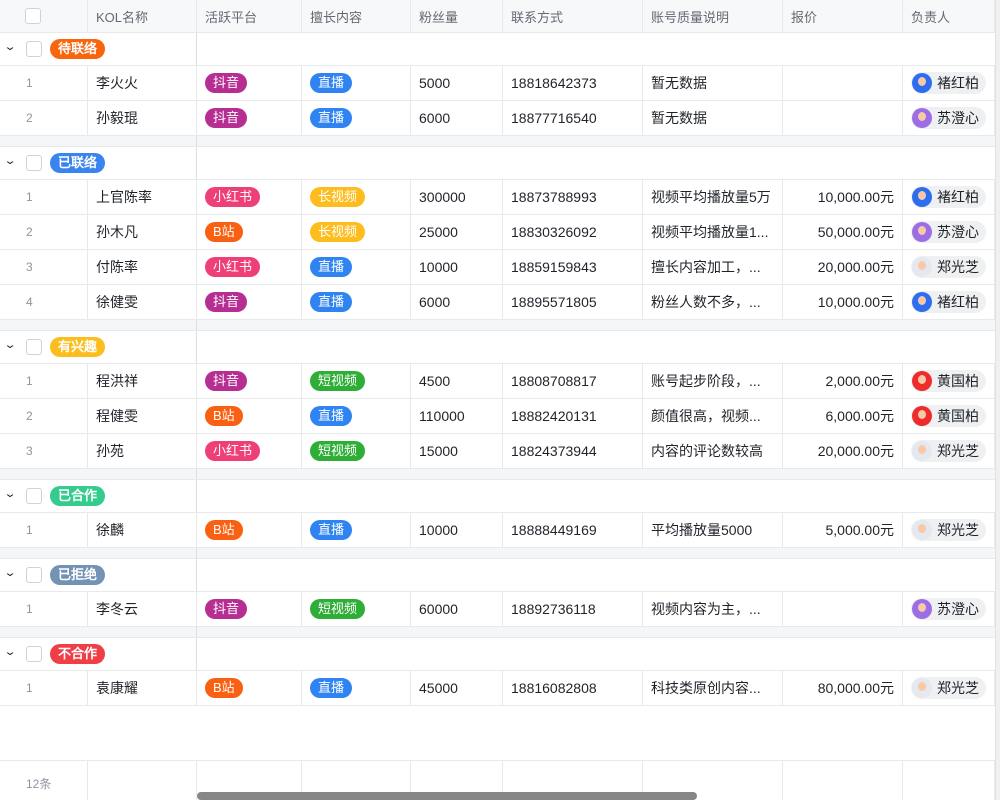 The image size is (1000, 800). Describe the element at coordinates (997, 400) in the screenshot. I see `vertical-scrollbar` at that location.